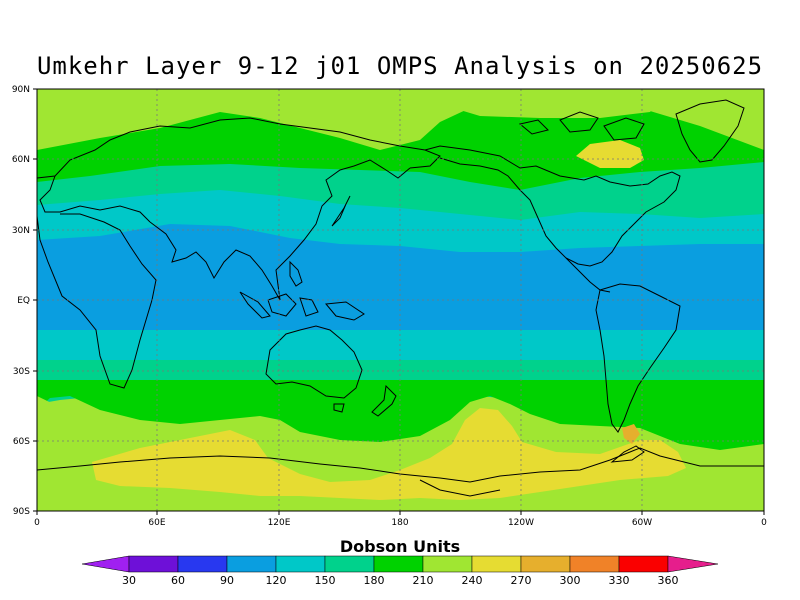 The image size is (800, 600). Describe the element at coordinates (627, 454) in the screenshot. I see `coast-antarctic-peninsula` at that location.